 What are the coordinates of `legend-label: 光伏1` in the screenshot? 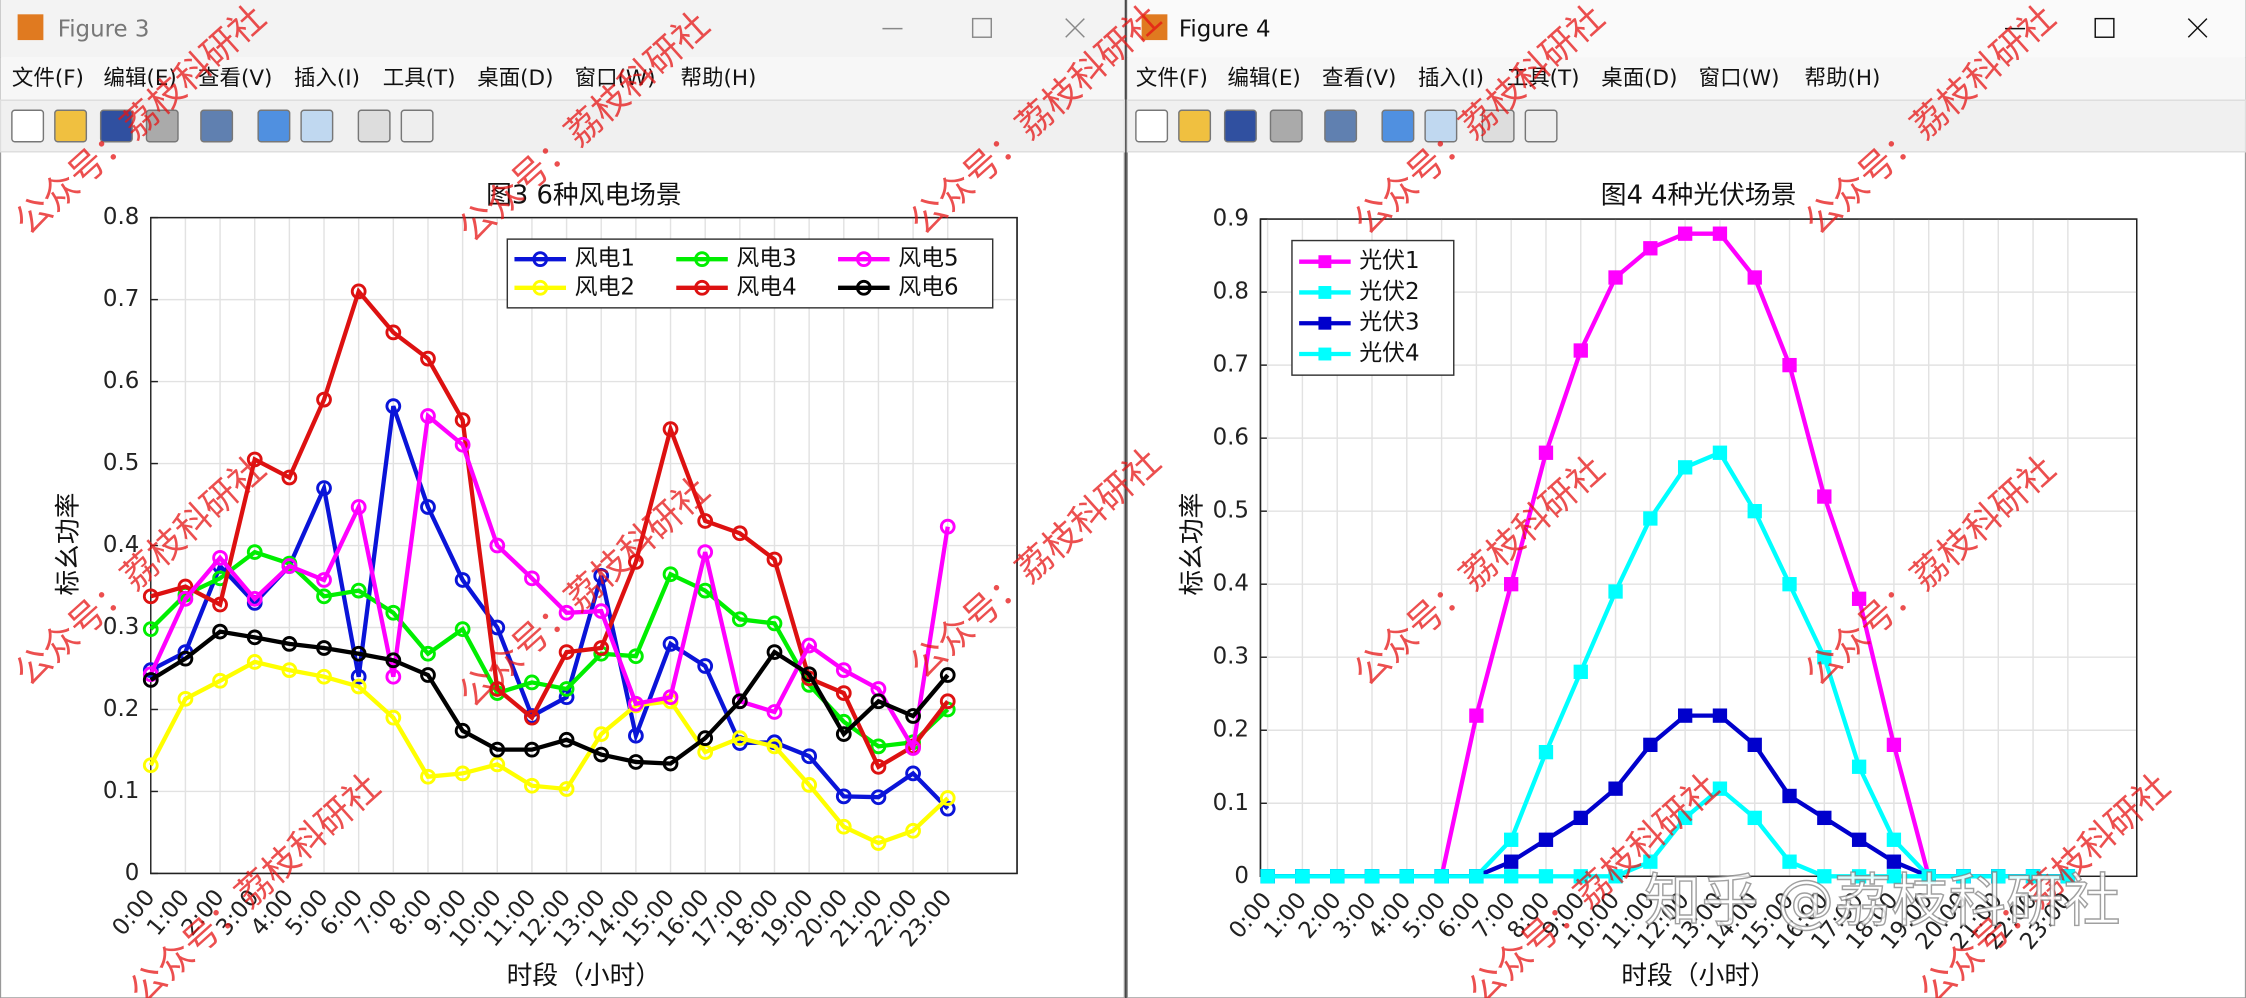 It's located at (1389, 261).